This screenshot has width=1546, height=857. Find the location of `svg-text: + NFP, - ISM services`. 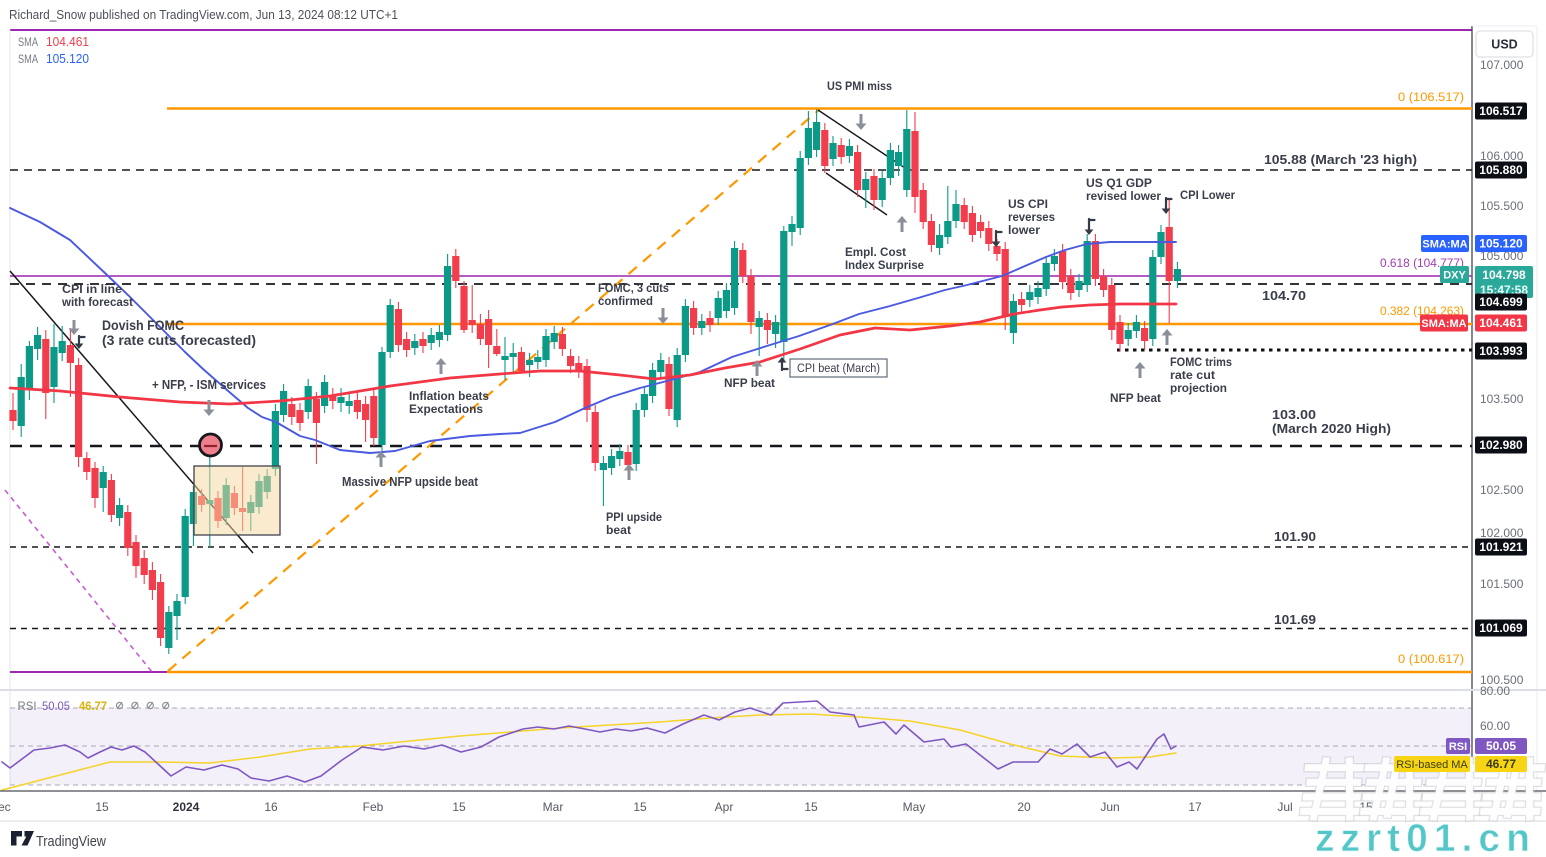

svg-text: + NFP, - ISM services is located at coordinates (209, 384).